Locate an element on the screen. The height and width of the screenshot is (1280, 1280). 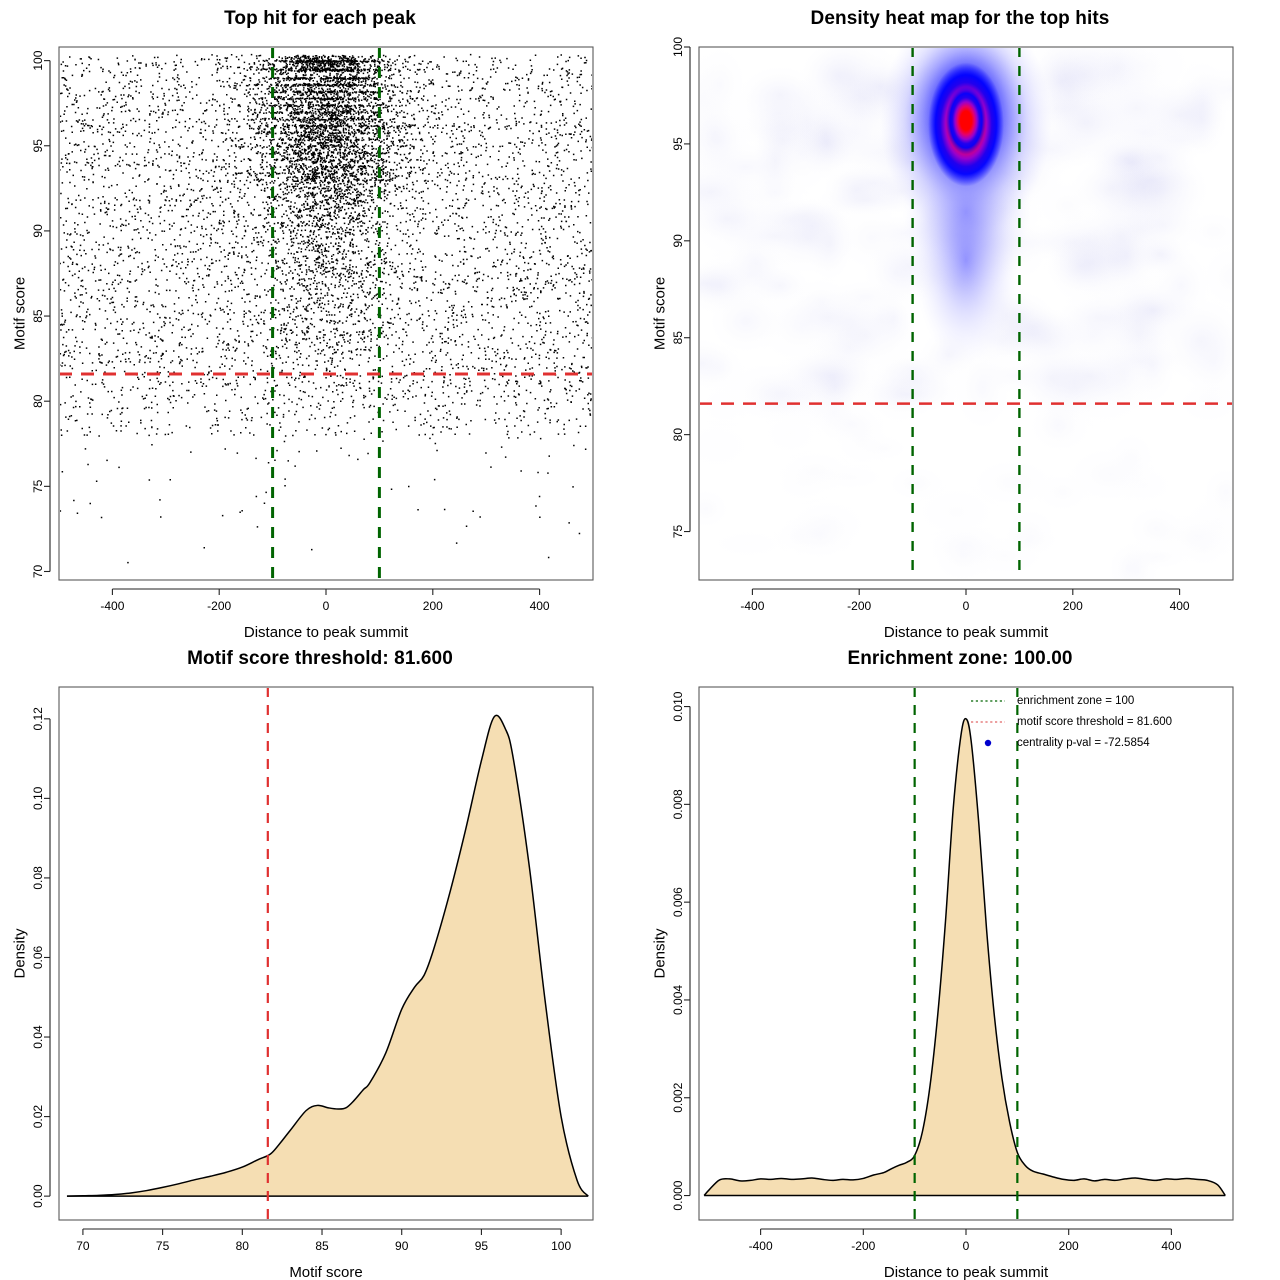
x-tick-label: 75 is located at coordinates (163, 1246).